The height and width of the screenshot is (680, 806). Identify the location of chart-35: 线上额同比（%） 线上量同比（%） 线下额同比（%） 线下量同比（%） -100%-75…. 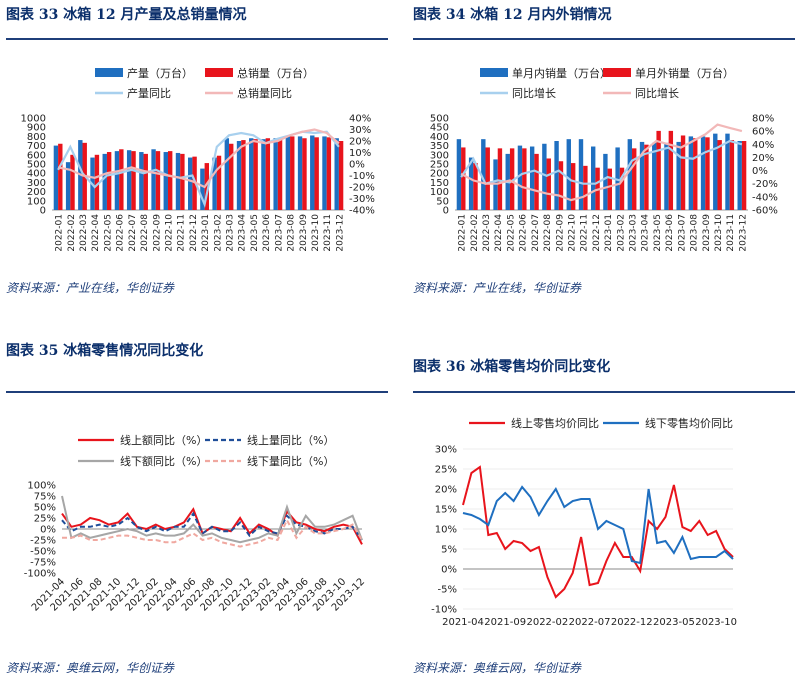
(195, 523).